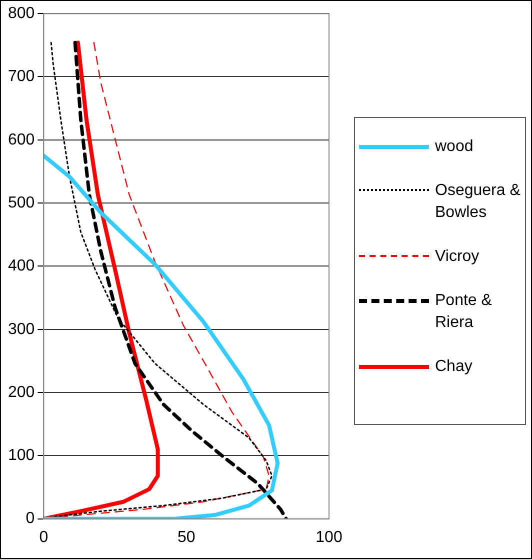 The height and width of the screenshot is (559, 532). Describe the element at coordinates (186, 537) in the screenshot. I see `x-tick-label: 50` at that location.